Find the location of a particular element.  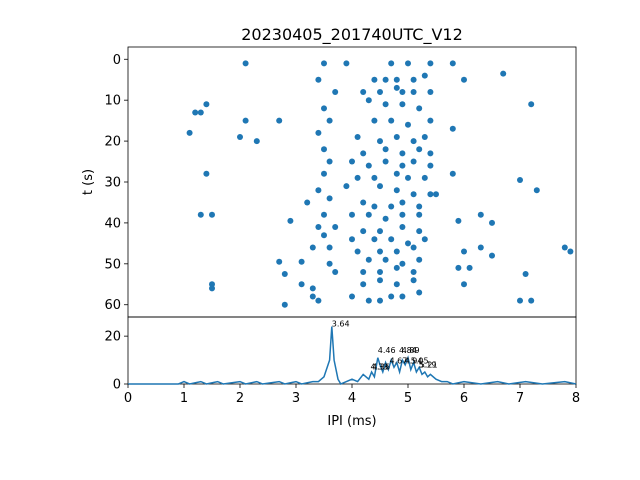

peak-annotation: 5.05 is located at coordinates (420, 361).